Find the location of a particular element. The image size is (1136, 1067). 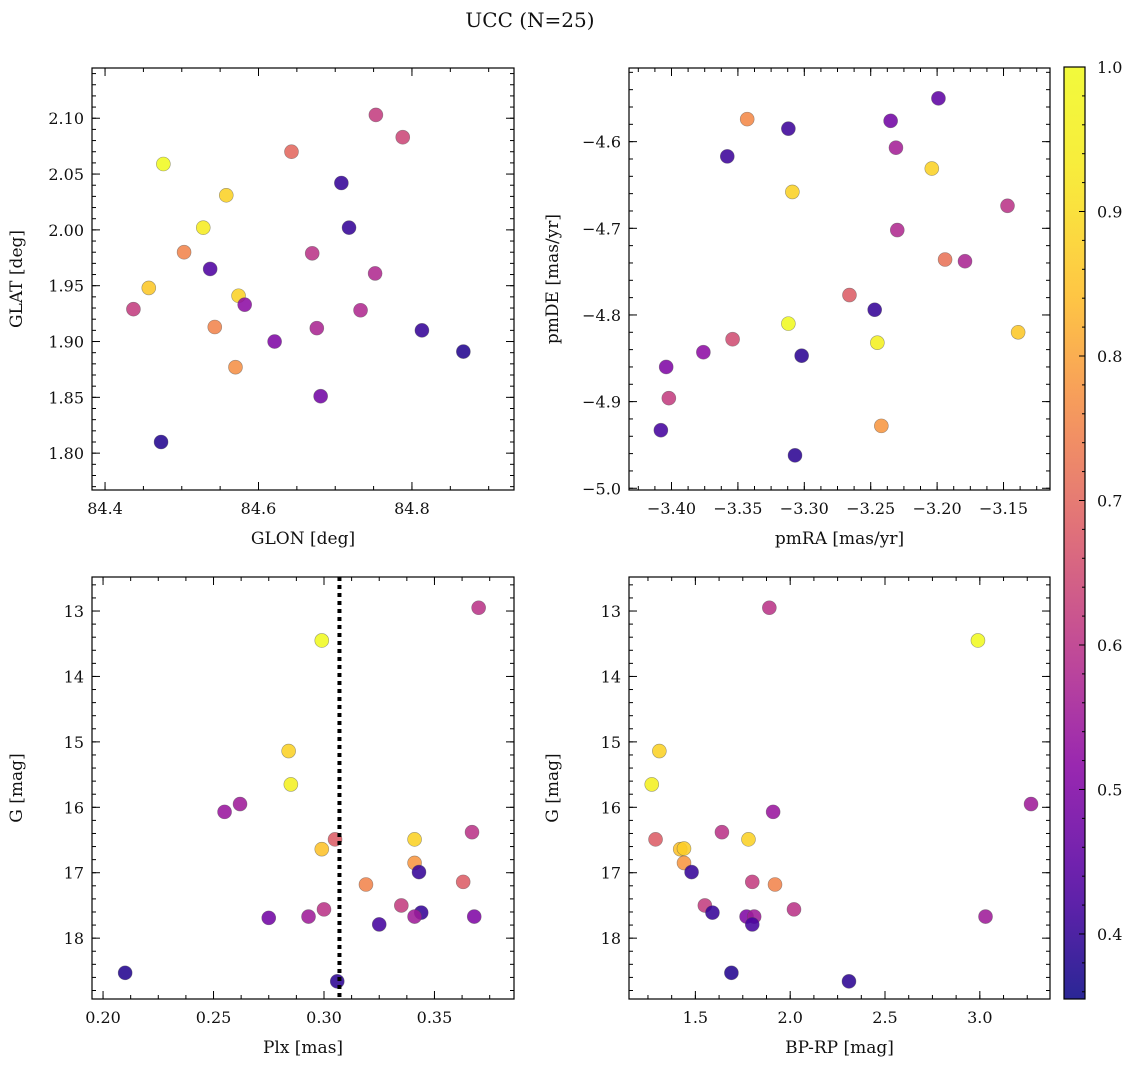

x-tick-label: 0.35 is located at coordinates (435, 1017).